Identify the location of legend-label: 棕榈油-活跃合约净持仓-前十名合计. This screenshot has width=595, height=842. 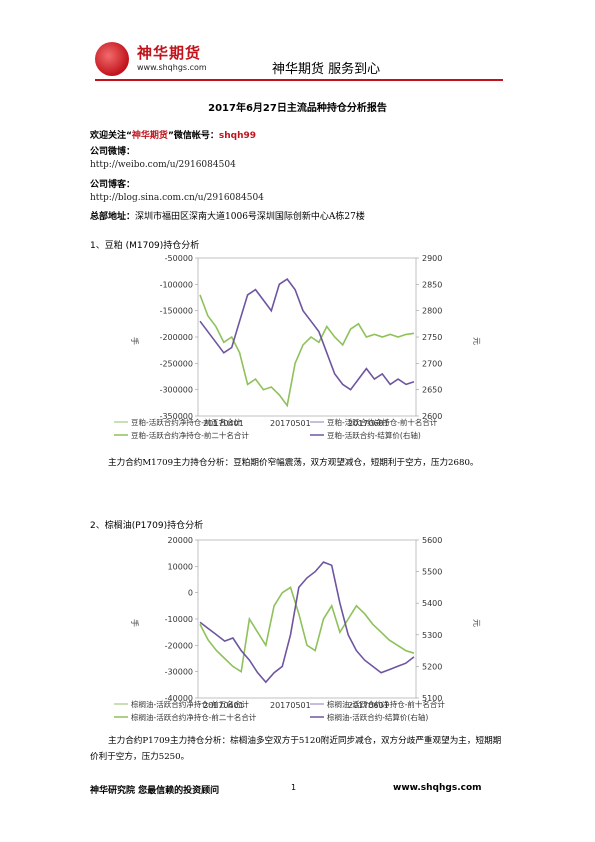
(386, 704).